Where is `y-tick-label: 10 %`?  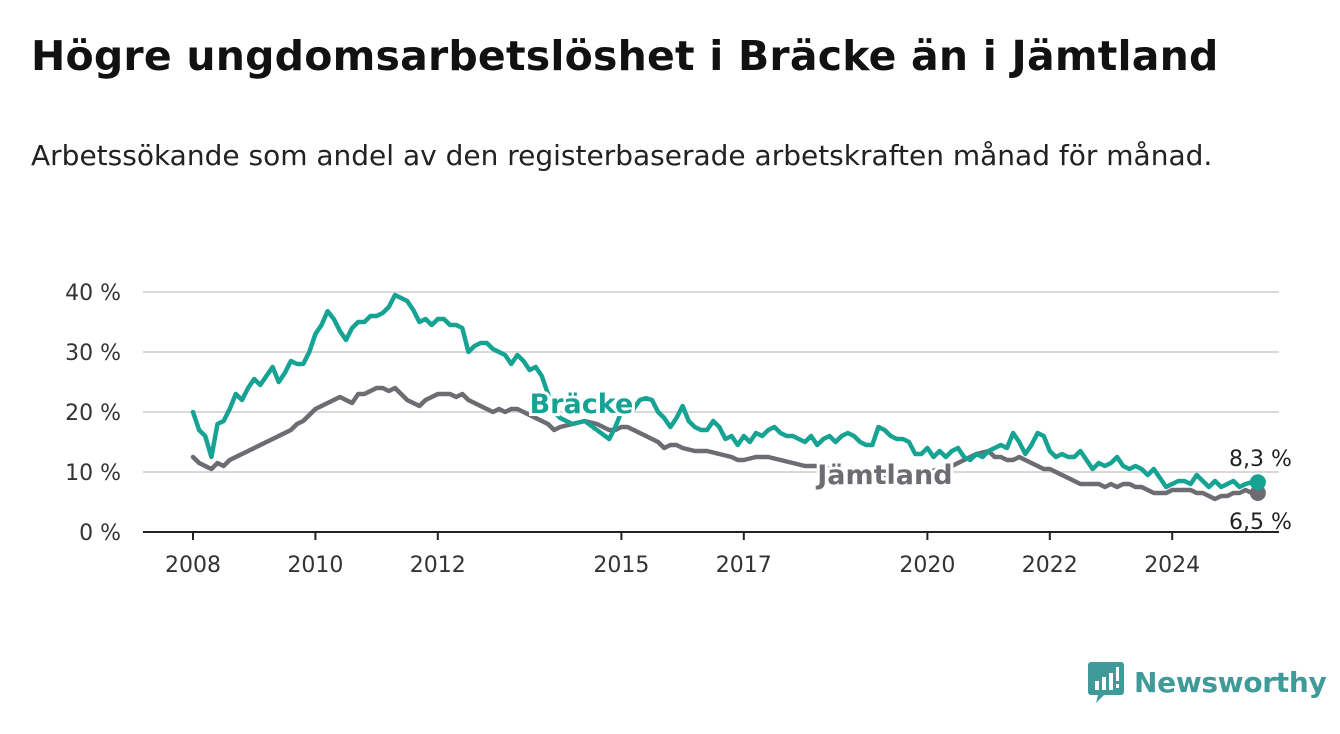
y-tick-label: 10 % is located at coordinates (93, 473).